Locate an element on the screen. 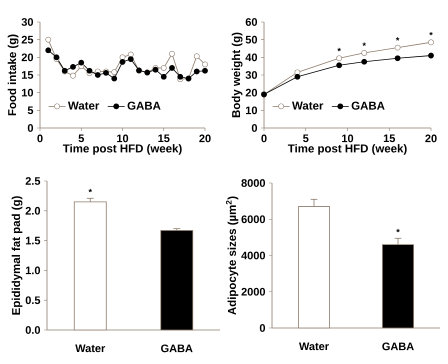  y-tick-label: 1.0 is located at coordinates (33, 270).